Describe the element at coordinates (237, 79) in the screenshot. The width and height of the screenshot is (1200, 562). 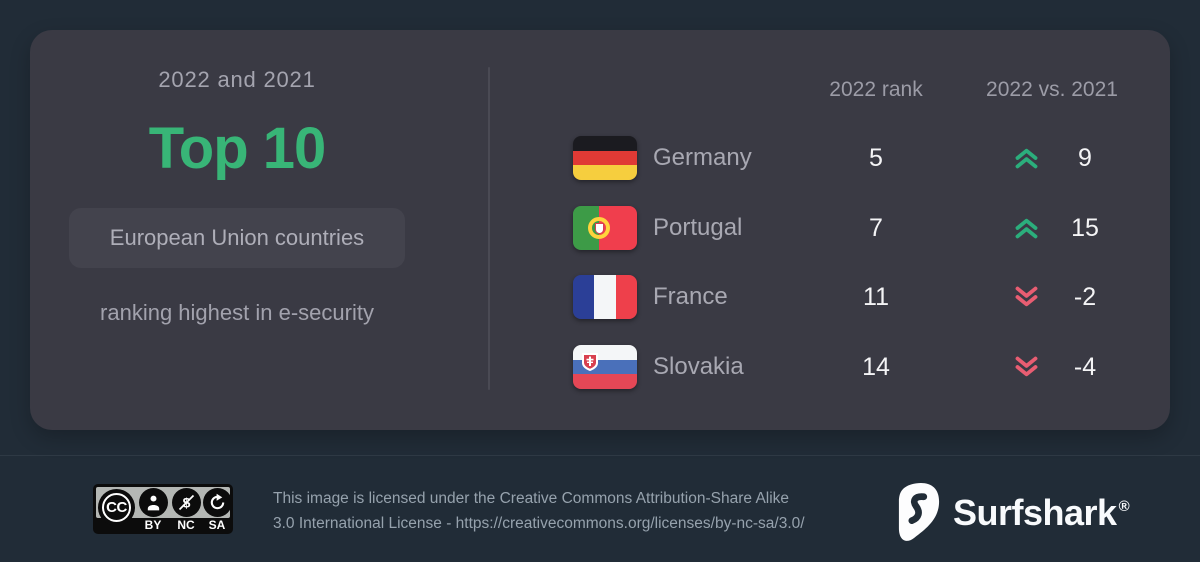
I see `eyebrow-label: 2022 and 2021` at that location.